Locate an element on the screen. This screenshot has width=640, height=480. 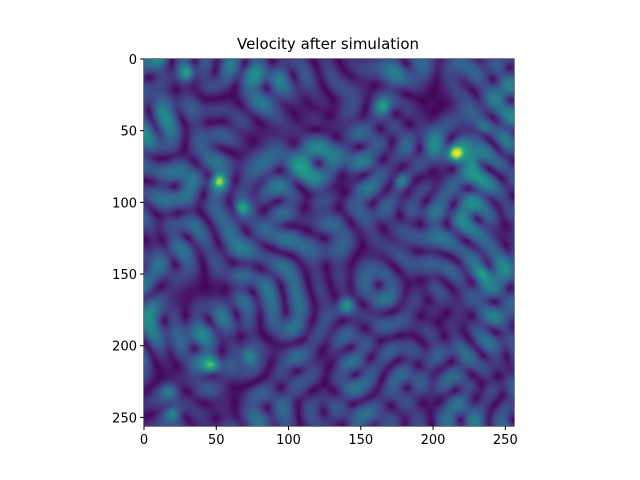
y-tick-label: 250 is located at coordinates (124, 418).